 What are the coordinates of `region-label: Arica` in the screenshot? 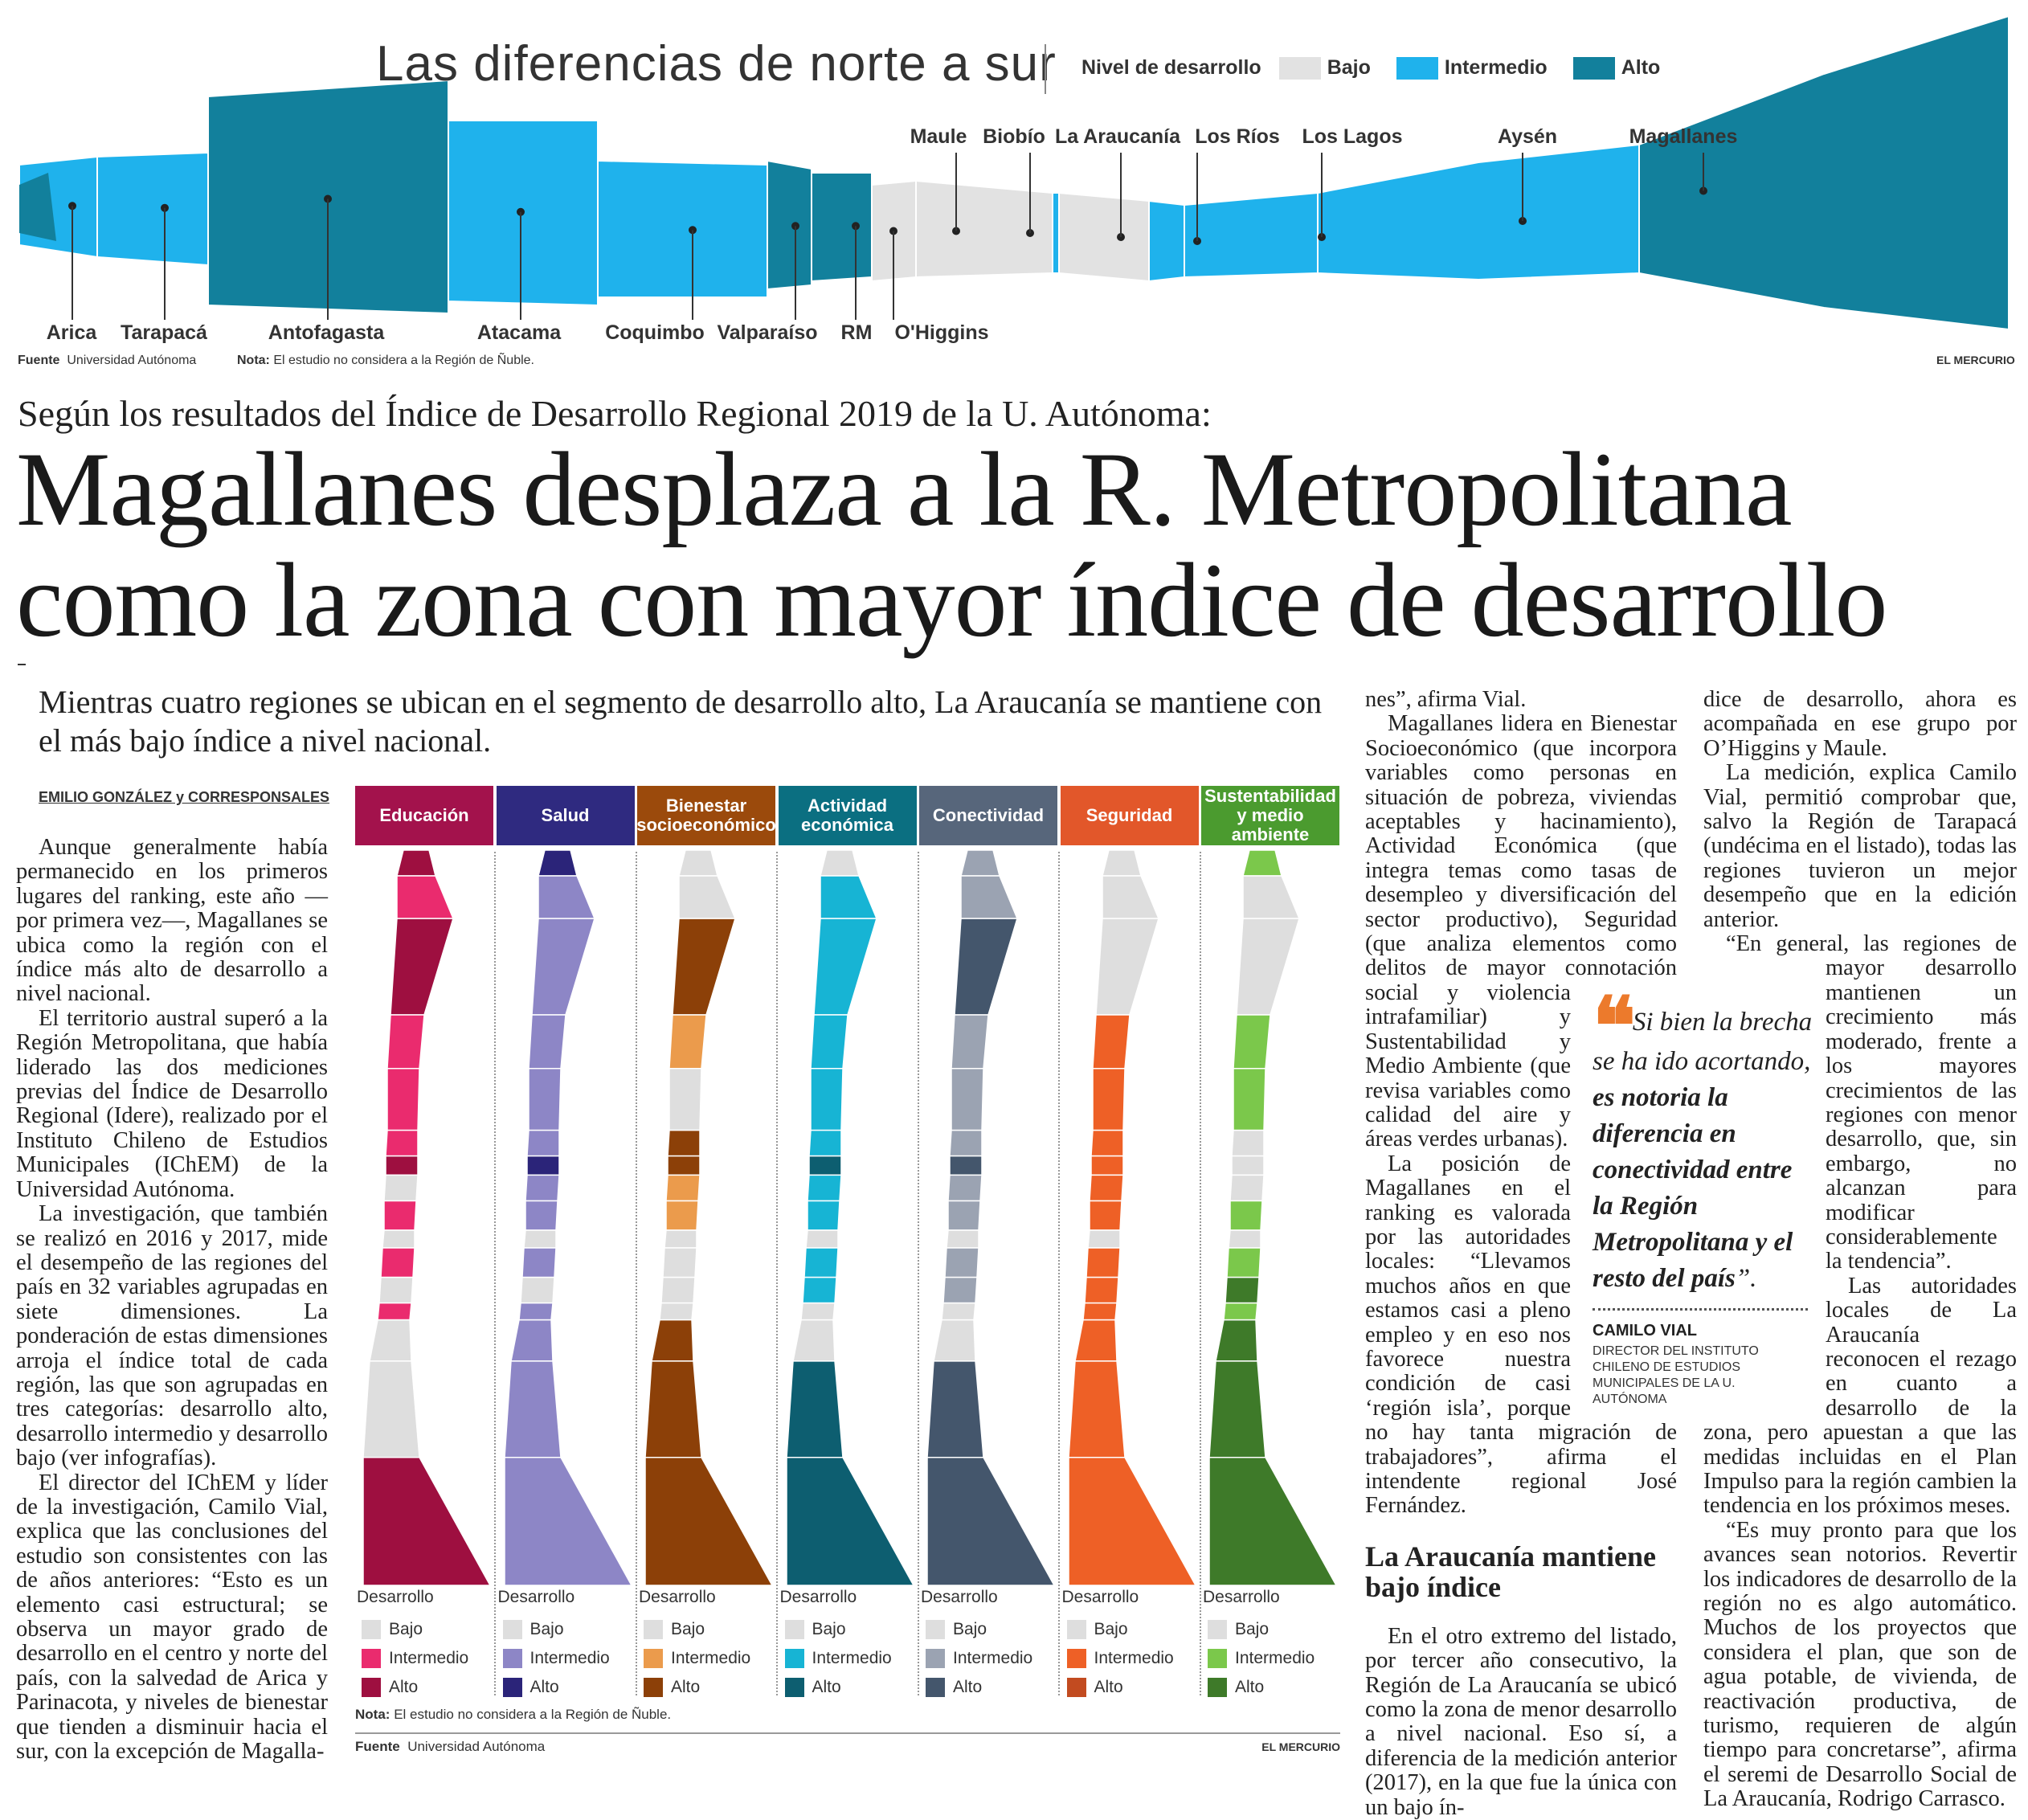 It's located at (71, 332).